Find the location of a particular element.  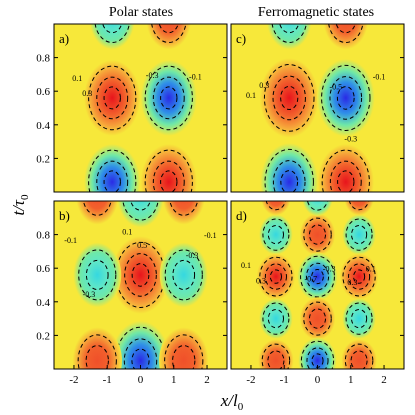

panel-label: c) is located at coordinates (241, 38).